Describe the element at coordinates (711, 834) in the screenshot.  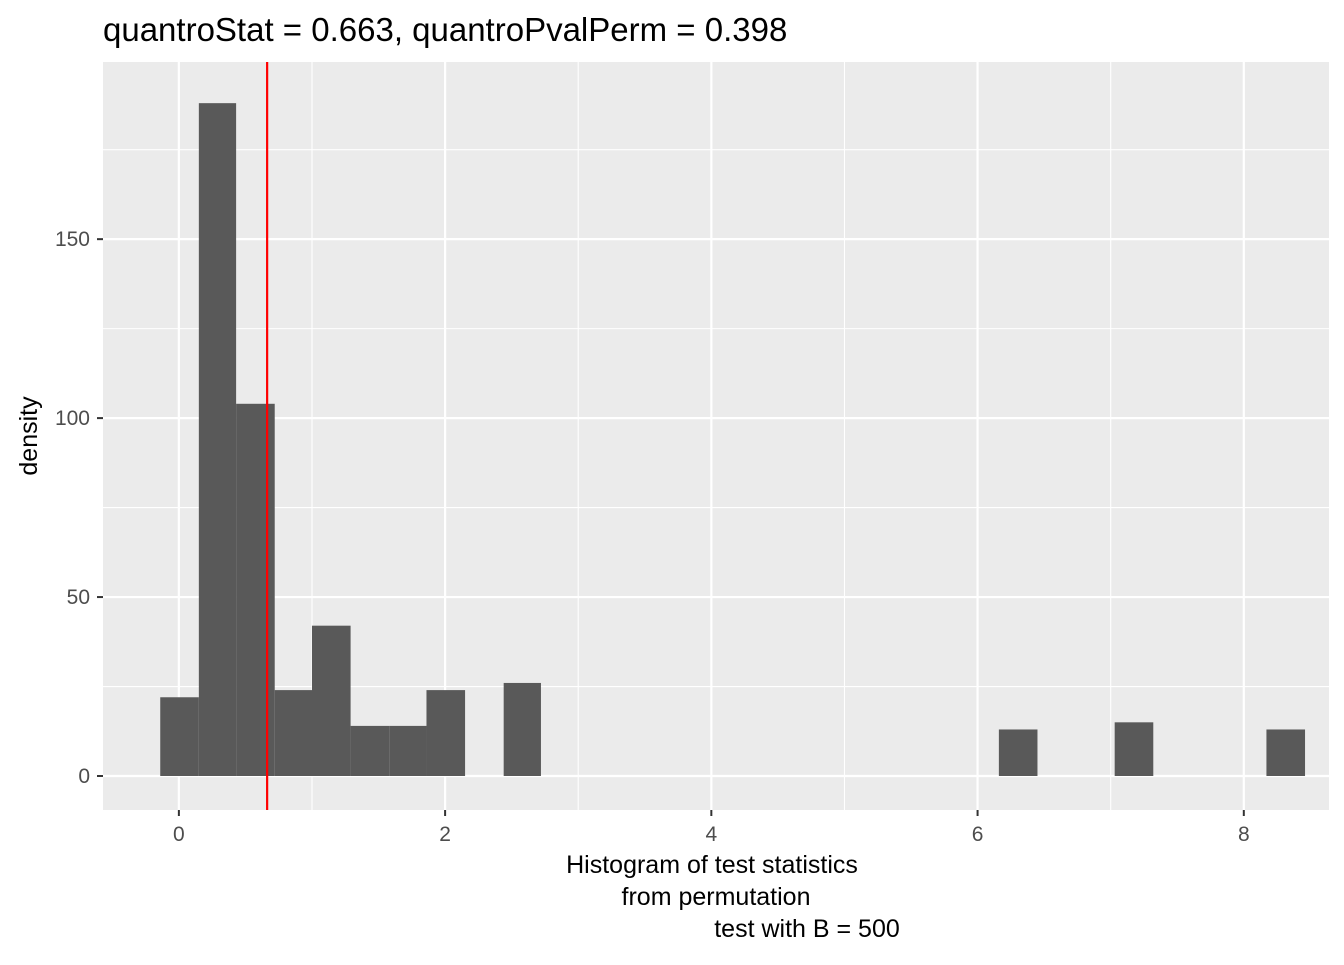
I see `x-tick-label: 4` at that location.